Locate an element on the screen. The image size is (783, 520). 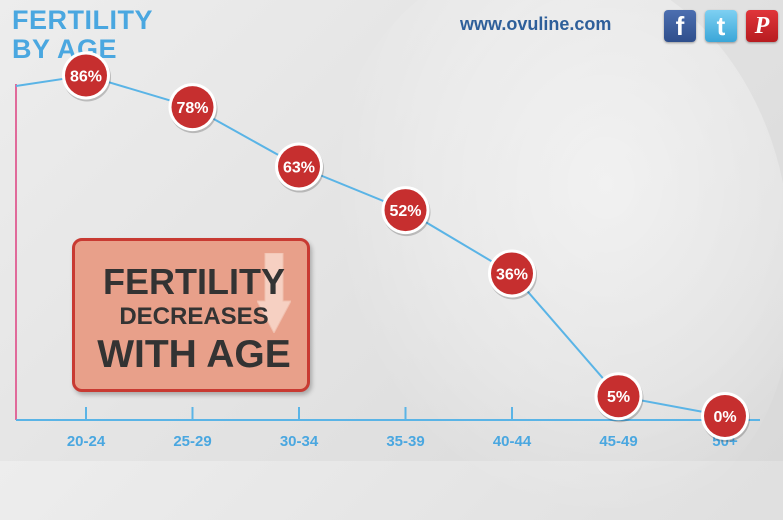
data-label: 5% is located at coordinates (618, 397).